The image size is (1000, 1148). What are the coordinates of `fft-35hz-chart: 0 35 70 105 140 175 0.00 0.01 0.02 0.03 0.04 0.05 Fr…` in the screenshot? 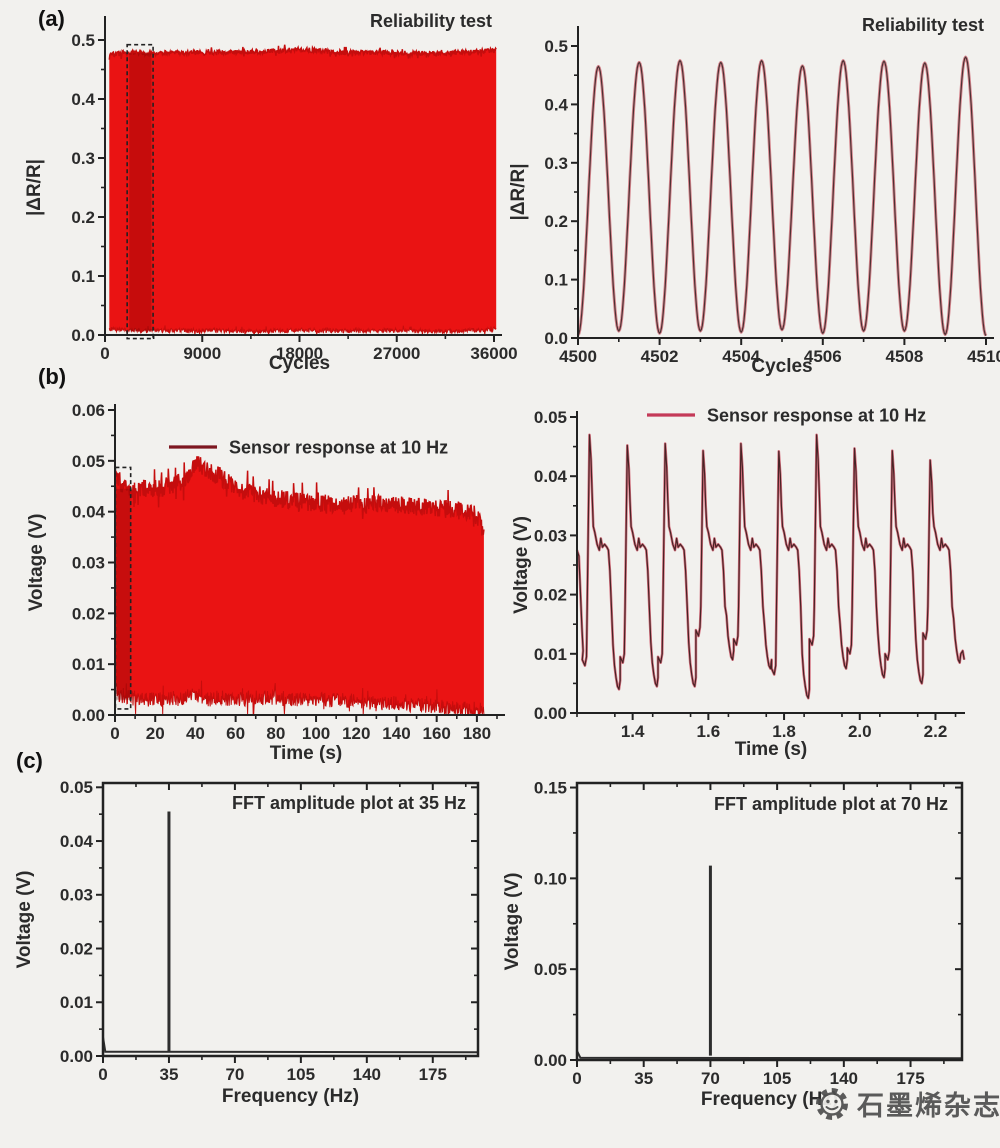 It's located at (247, 942).